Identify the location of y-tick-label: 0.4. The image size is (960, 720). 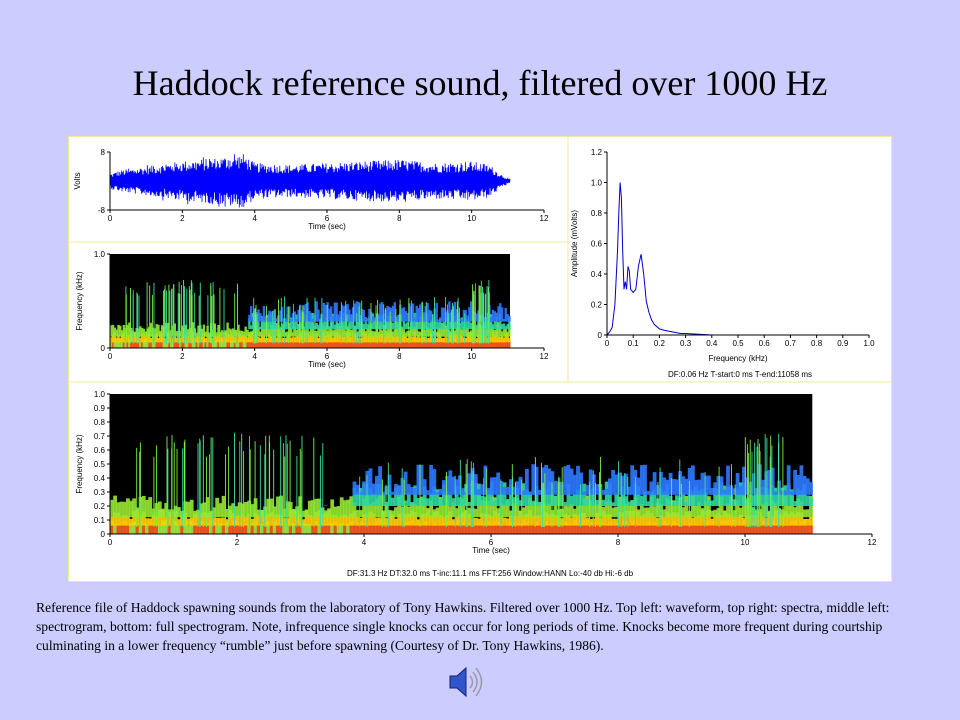
(597, 274).